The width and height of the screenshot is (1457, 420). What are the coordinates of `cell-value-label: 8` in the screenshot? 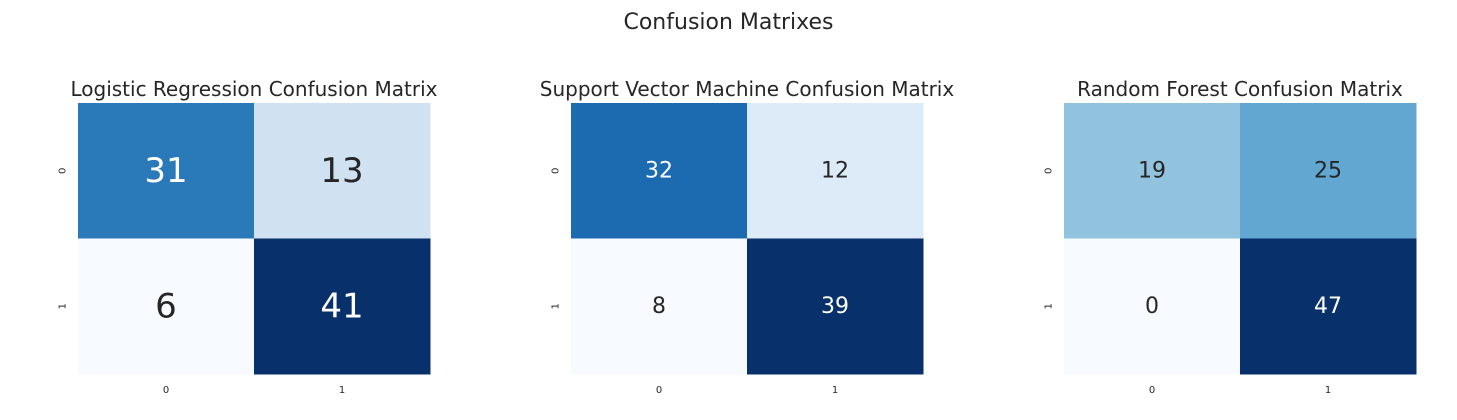 It's located at (659, 306).